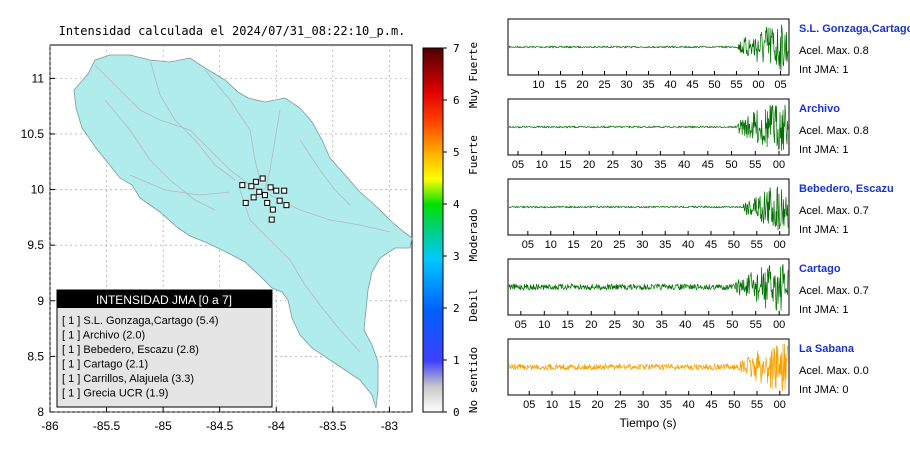 This screenshot has width=910, height=460. I want to click on legend-item: [ 1 ] Archivo (2.0), so click(103, 336).